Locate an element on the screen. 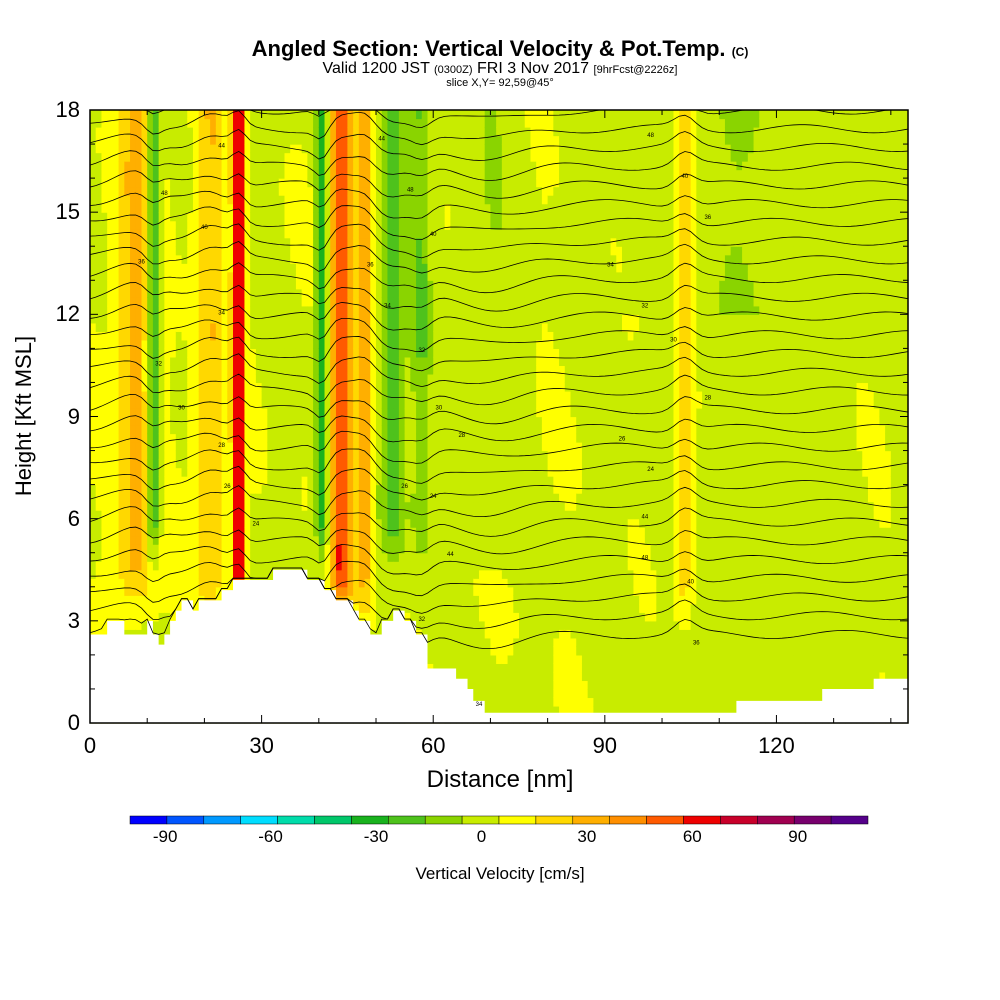 The height and width of the screenshot is (1000, 1000). y-tick-label: 9 is located at coordinates (73, 416).